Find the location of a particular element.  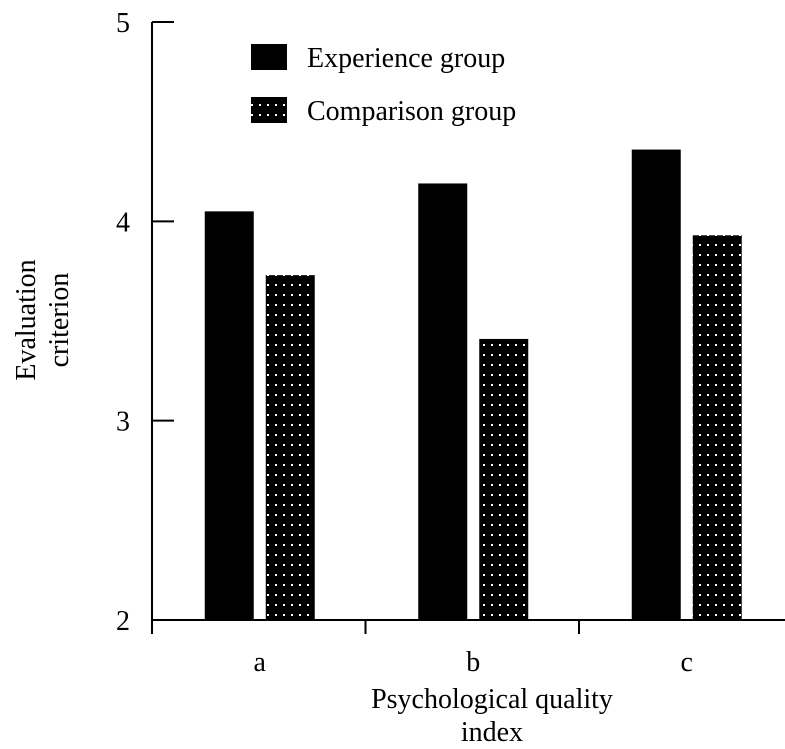

y-tick-label: 5 is located at coordinates (123, 23).